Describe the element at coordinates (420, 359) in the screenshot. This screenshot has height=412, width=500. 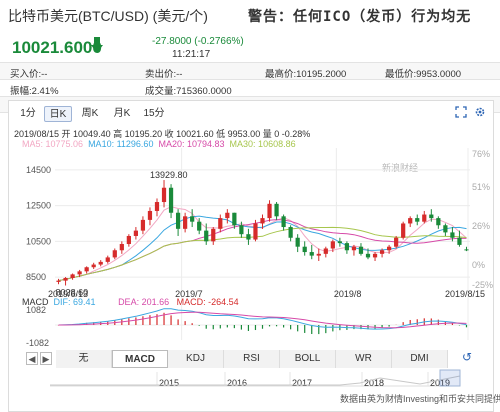
I see `indicator-tab-dmi: DMI` at that location.